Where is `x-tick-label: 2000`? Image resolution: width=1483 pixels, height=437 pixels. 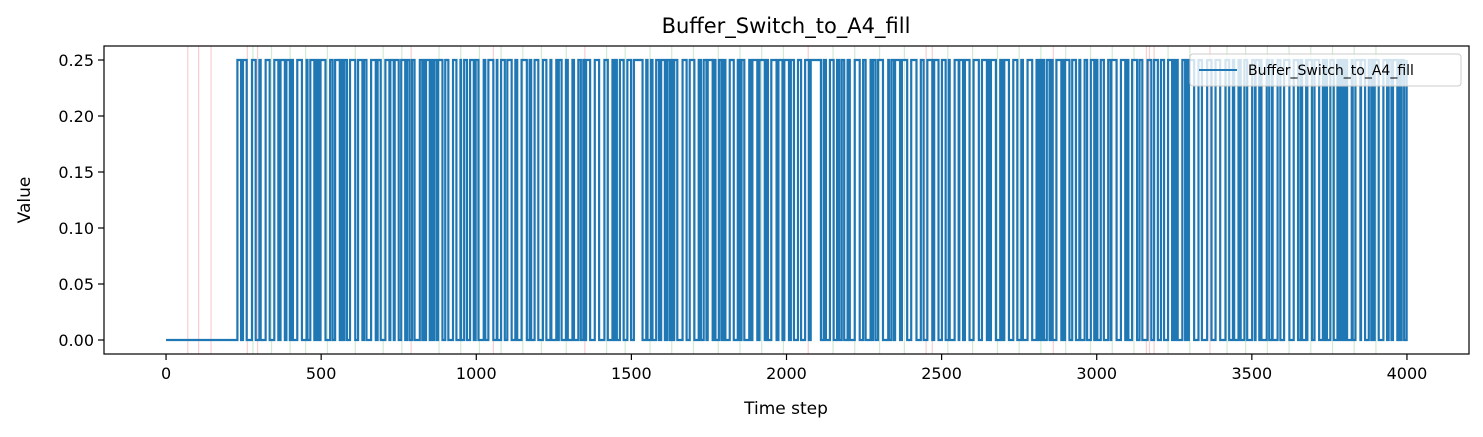
x-tick-label: 2000 is located at coordinates (786, 373).